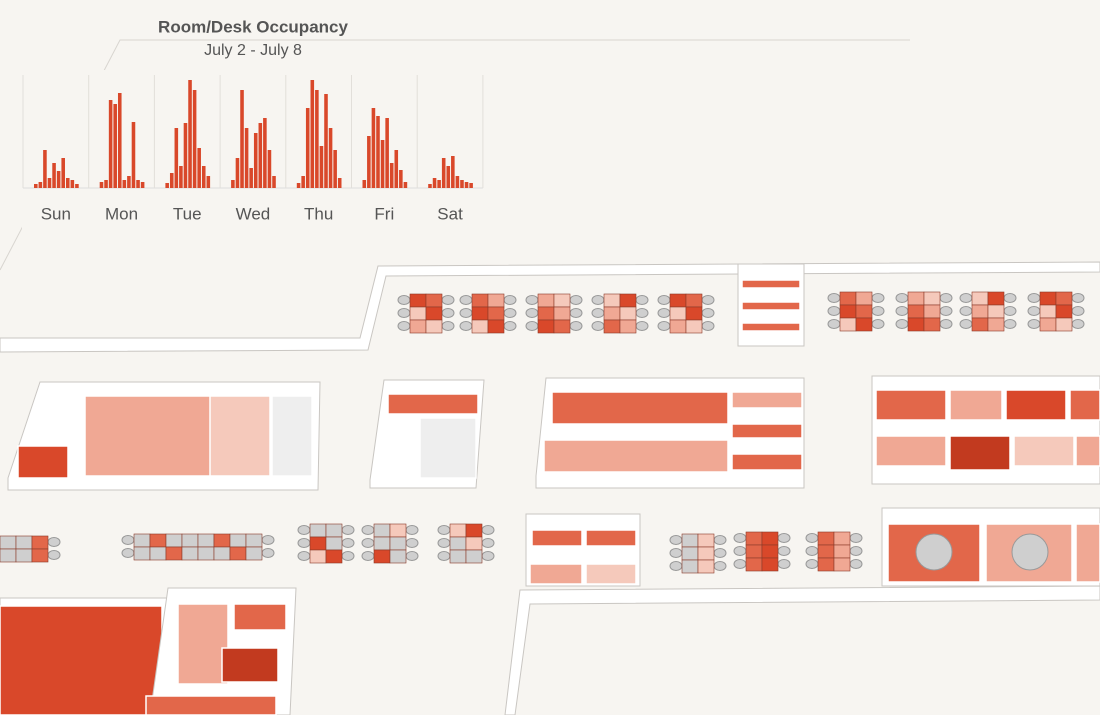  What do you see at coordinates (253, 213) in the screenshot?
I see `day-label: Wed` at bounding box center [253, 213].